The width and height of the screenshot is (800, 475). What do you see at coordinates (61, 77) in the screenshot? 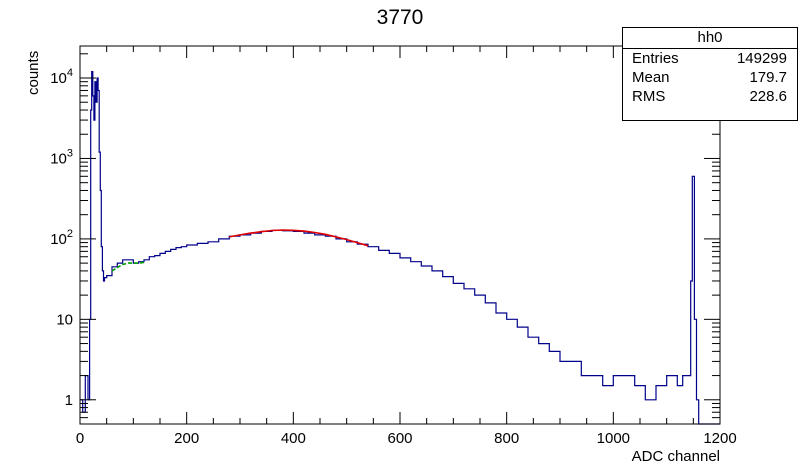
I see `y-tick-label: 10⁴` at bounding box center [61, 77].